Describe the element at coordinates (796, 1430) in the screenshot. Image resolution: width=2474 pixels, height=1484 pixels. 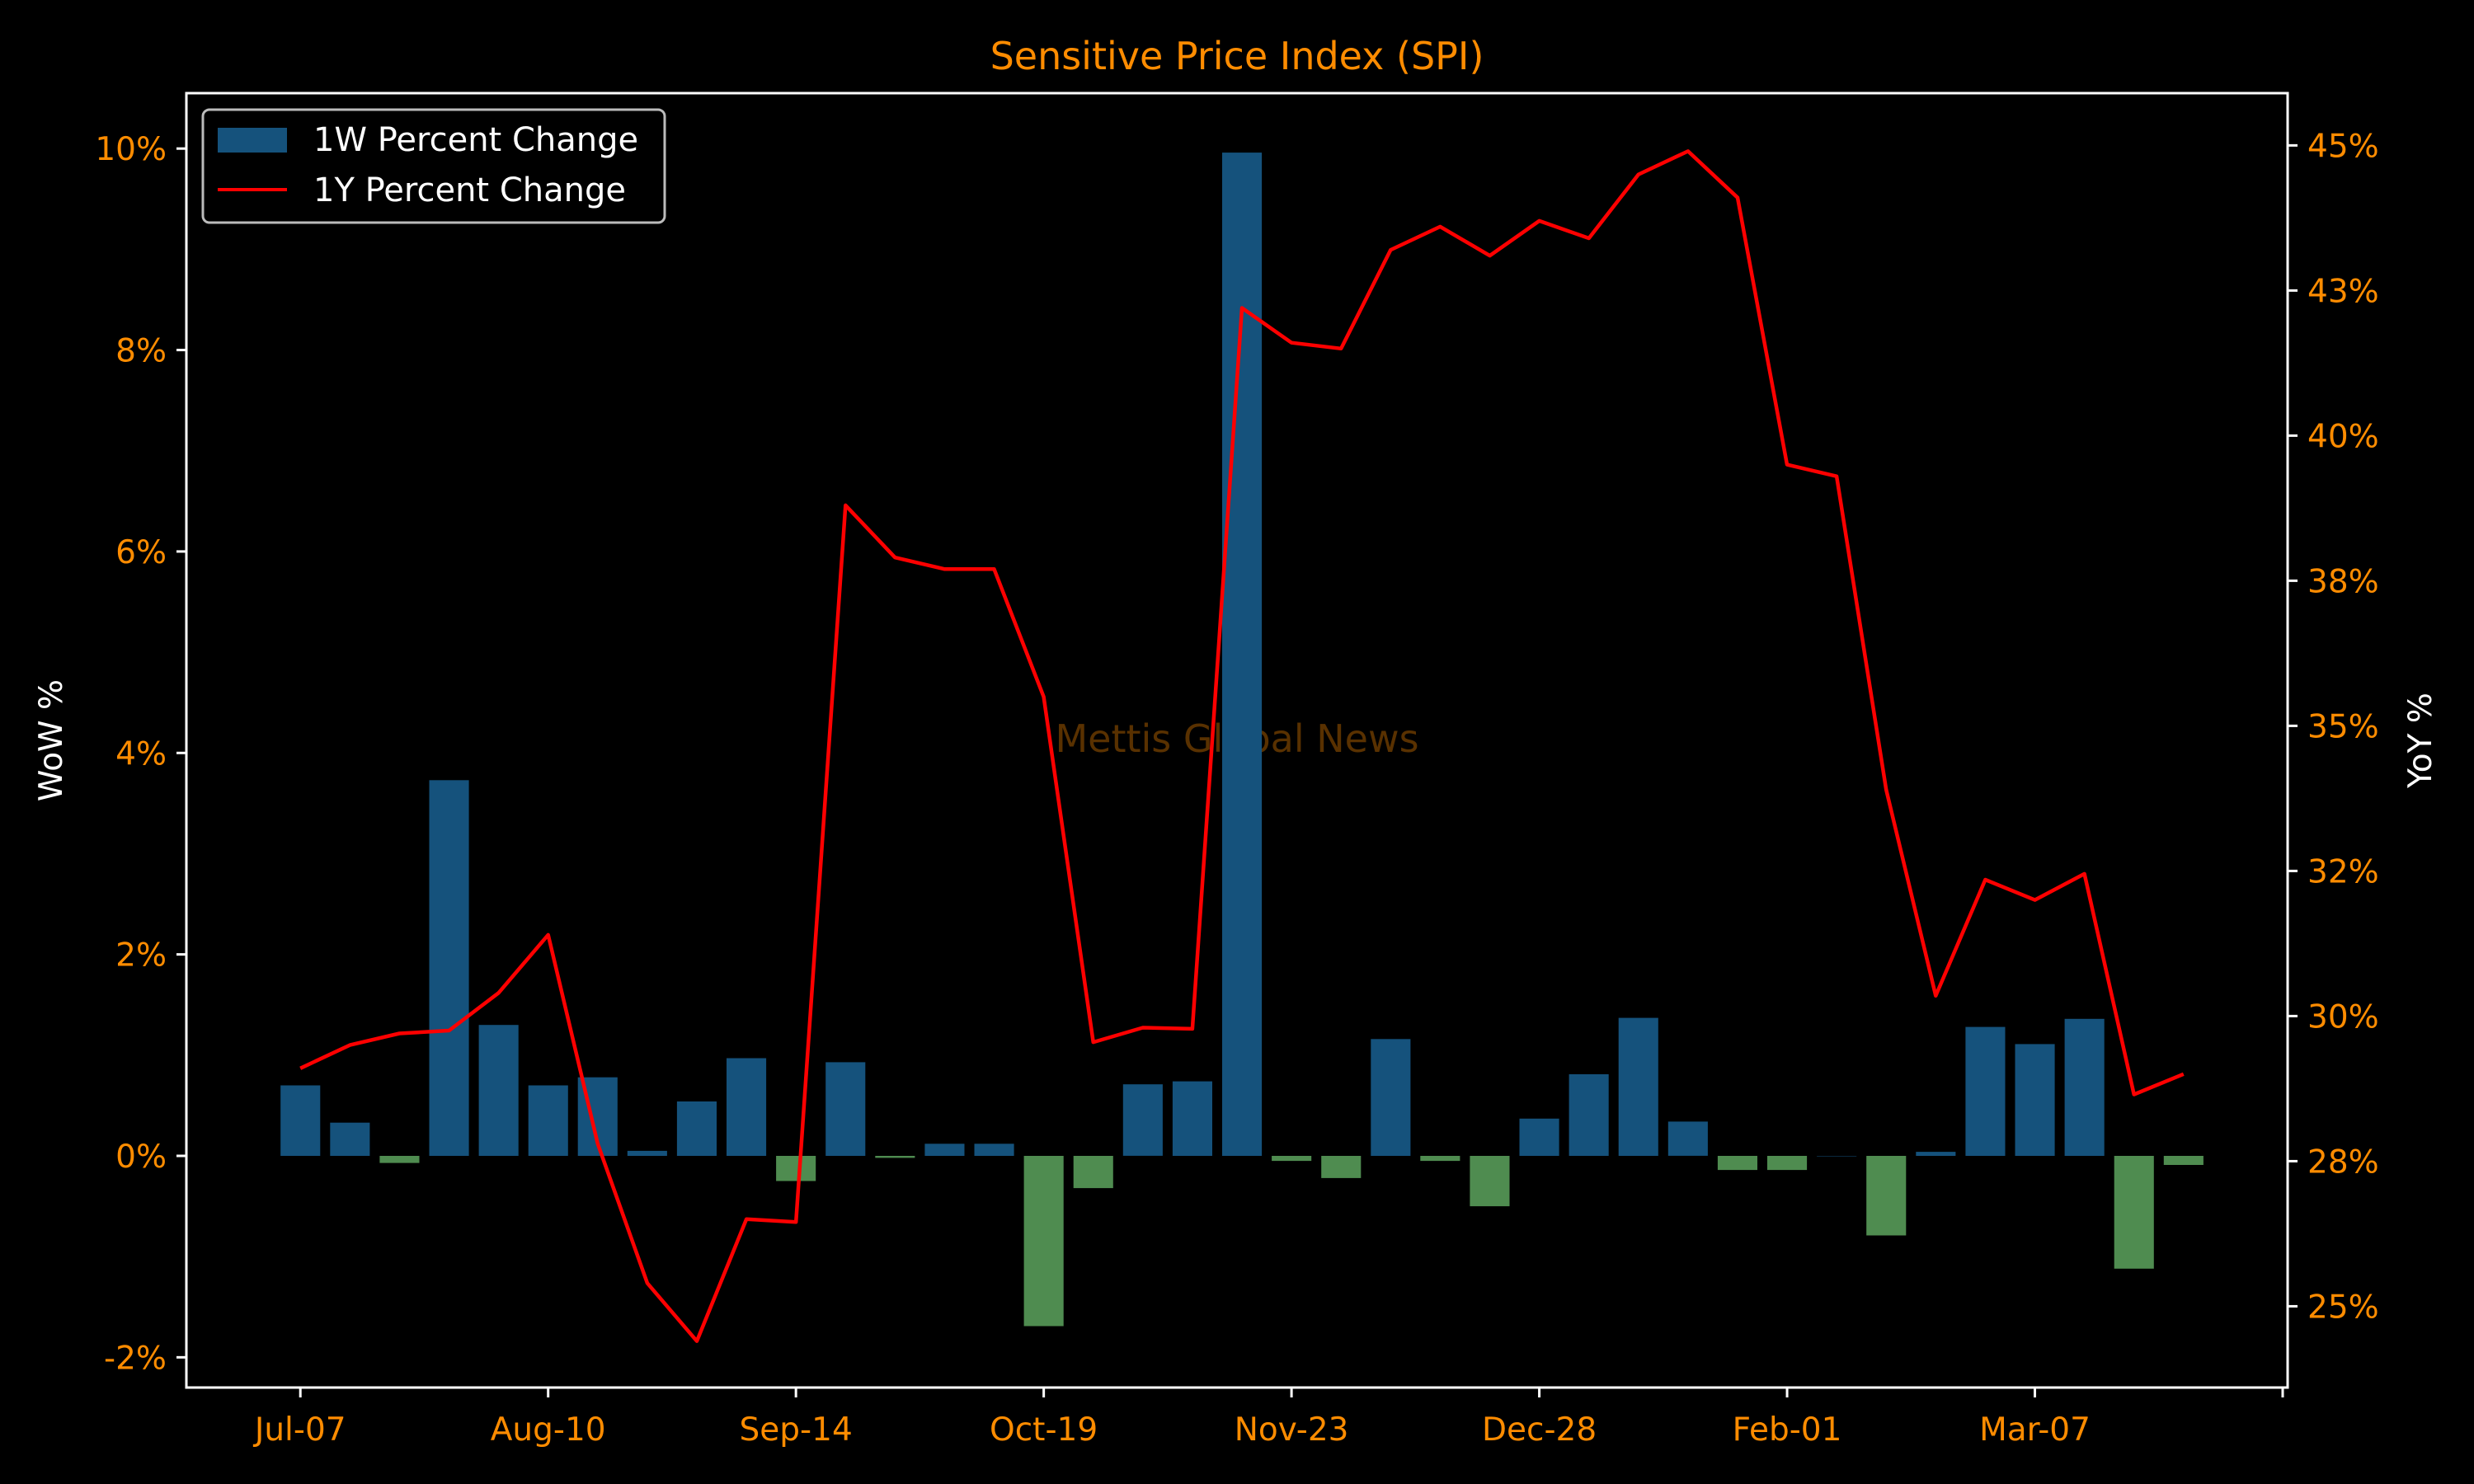
I see `x-tick-label: Sep-14` at that location.